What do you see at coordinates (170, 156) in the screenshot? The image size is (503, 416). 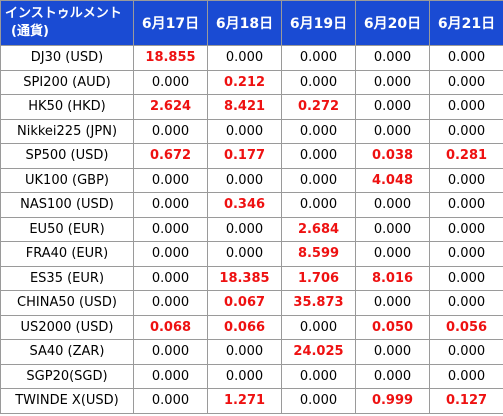 I see `value-cell: 0.672` at bounding box center [170, 156].